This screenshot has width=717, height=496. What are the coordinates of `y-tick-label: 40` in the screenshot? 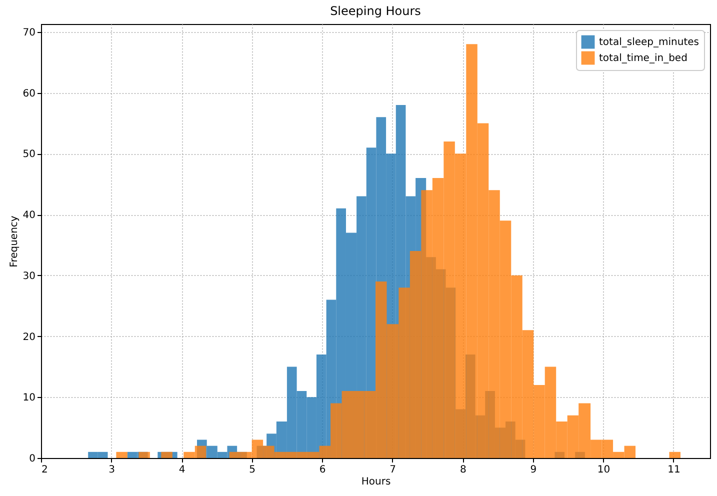 It's located at (29, 216).